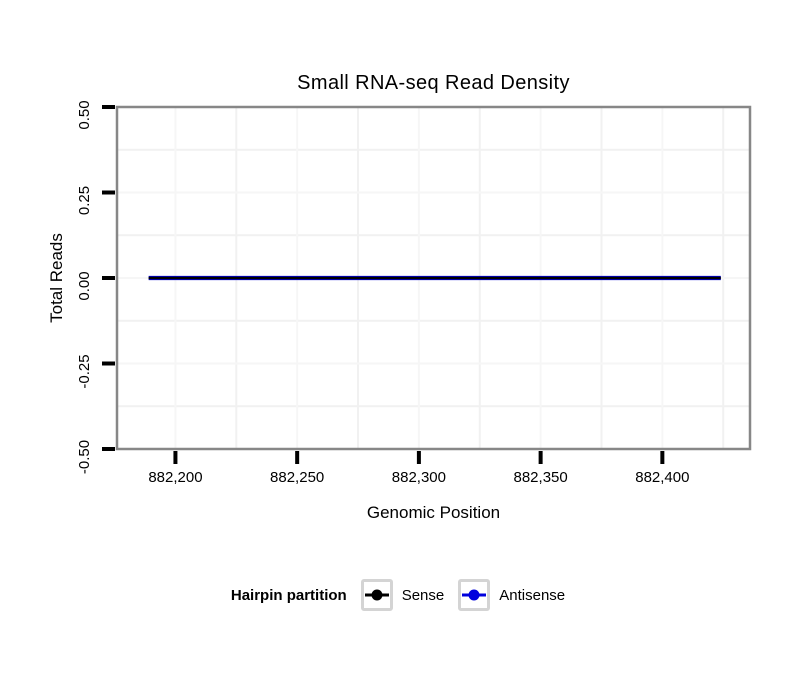  What do you see at coordinates (419, 477) in the screenshot?
I see `x-tick-label: 882,300` at bounding box center [419, 477].